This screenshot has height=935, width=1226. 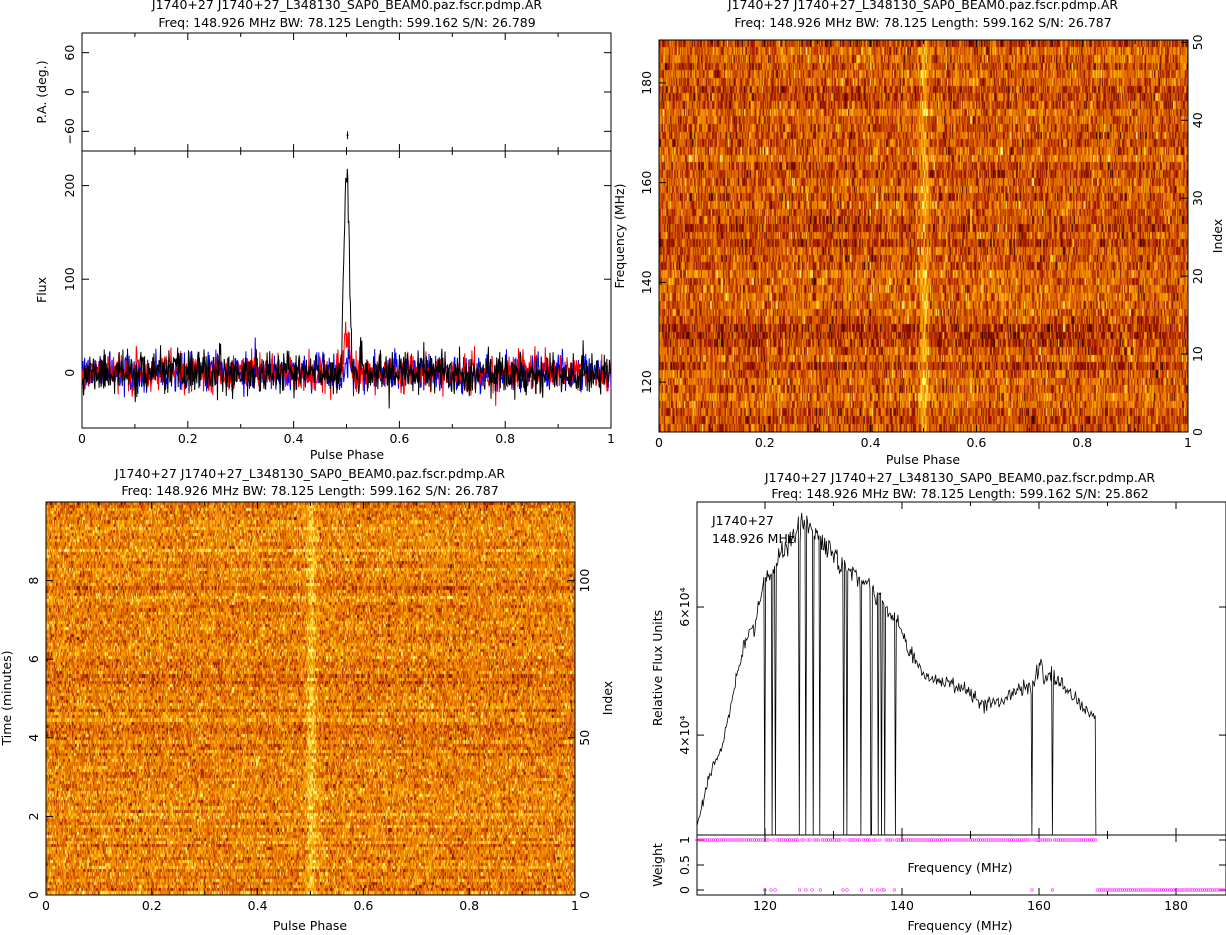 I want to click on flux-y-tick-label: 0, so click(x=69, y=373).